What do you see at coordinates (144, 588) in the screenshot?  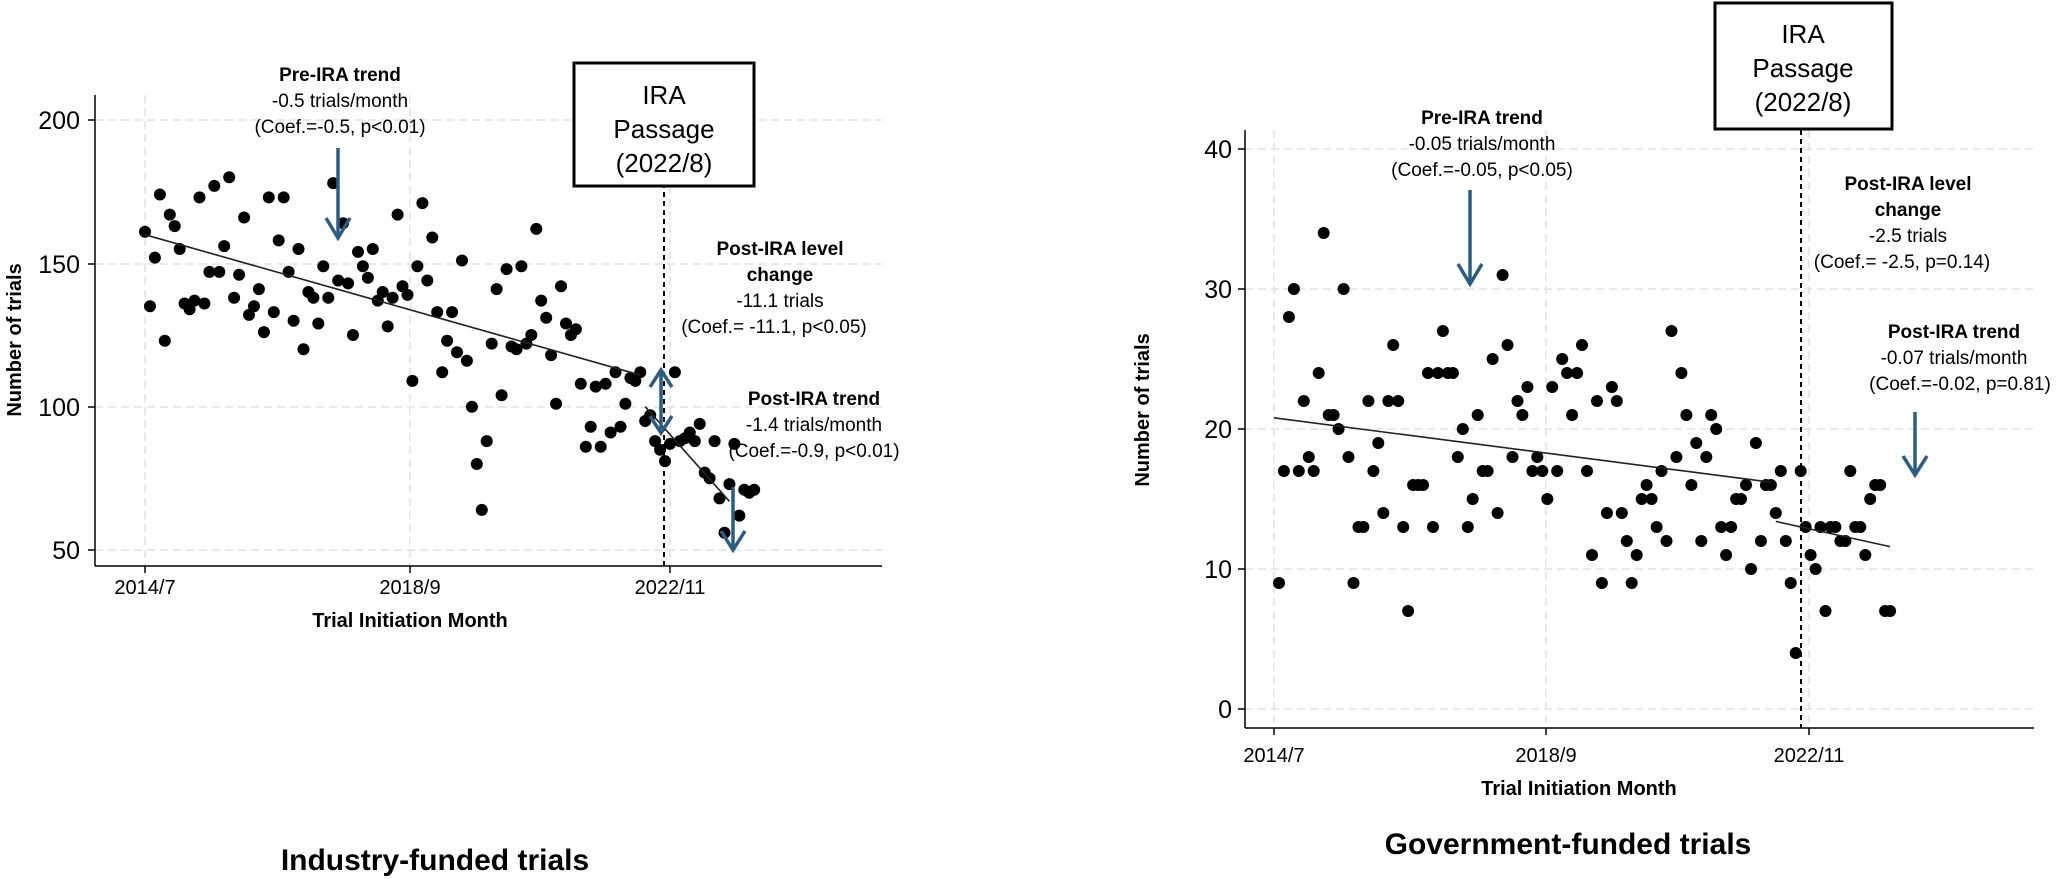 I see `industry-xtick-label: 2014/7` at bounding box center [144, 588].